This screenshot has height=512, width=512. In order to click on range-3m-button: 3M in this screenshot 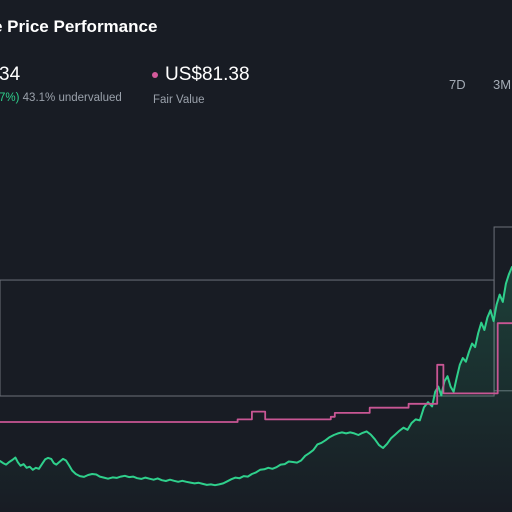, I will do `click(502, 84)`.